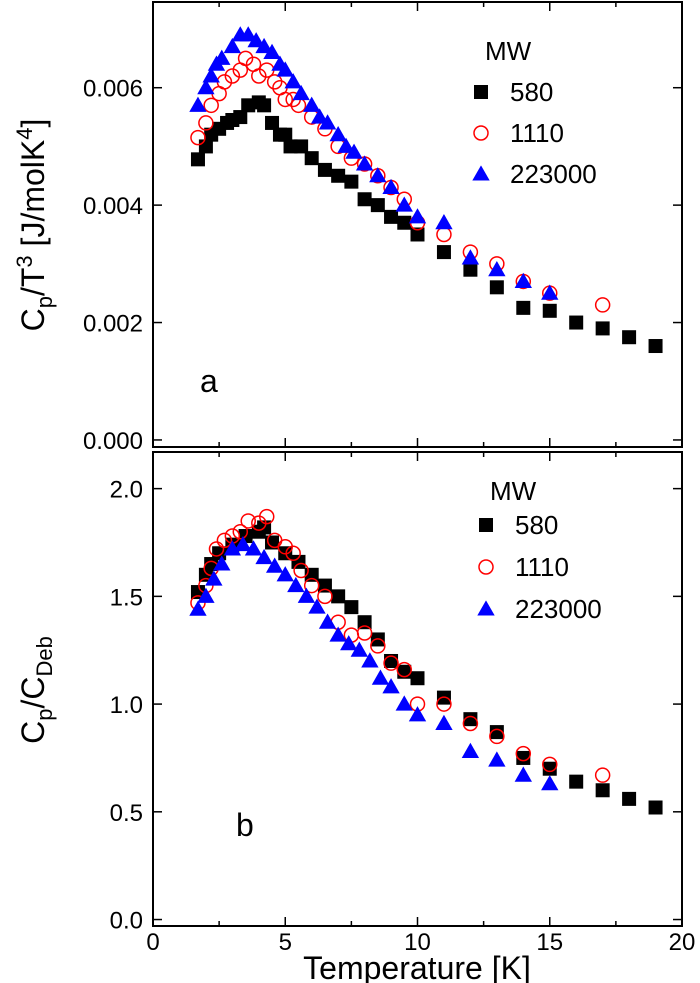 The image size is (700, 983). Describe the element at coordinates (113, 324) in the screenshot. I see `y-tick-label: 0.002` at that location.